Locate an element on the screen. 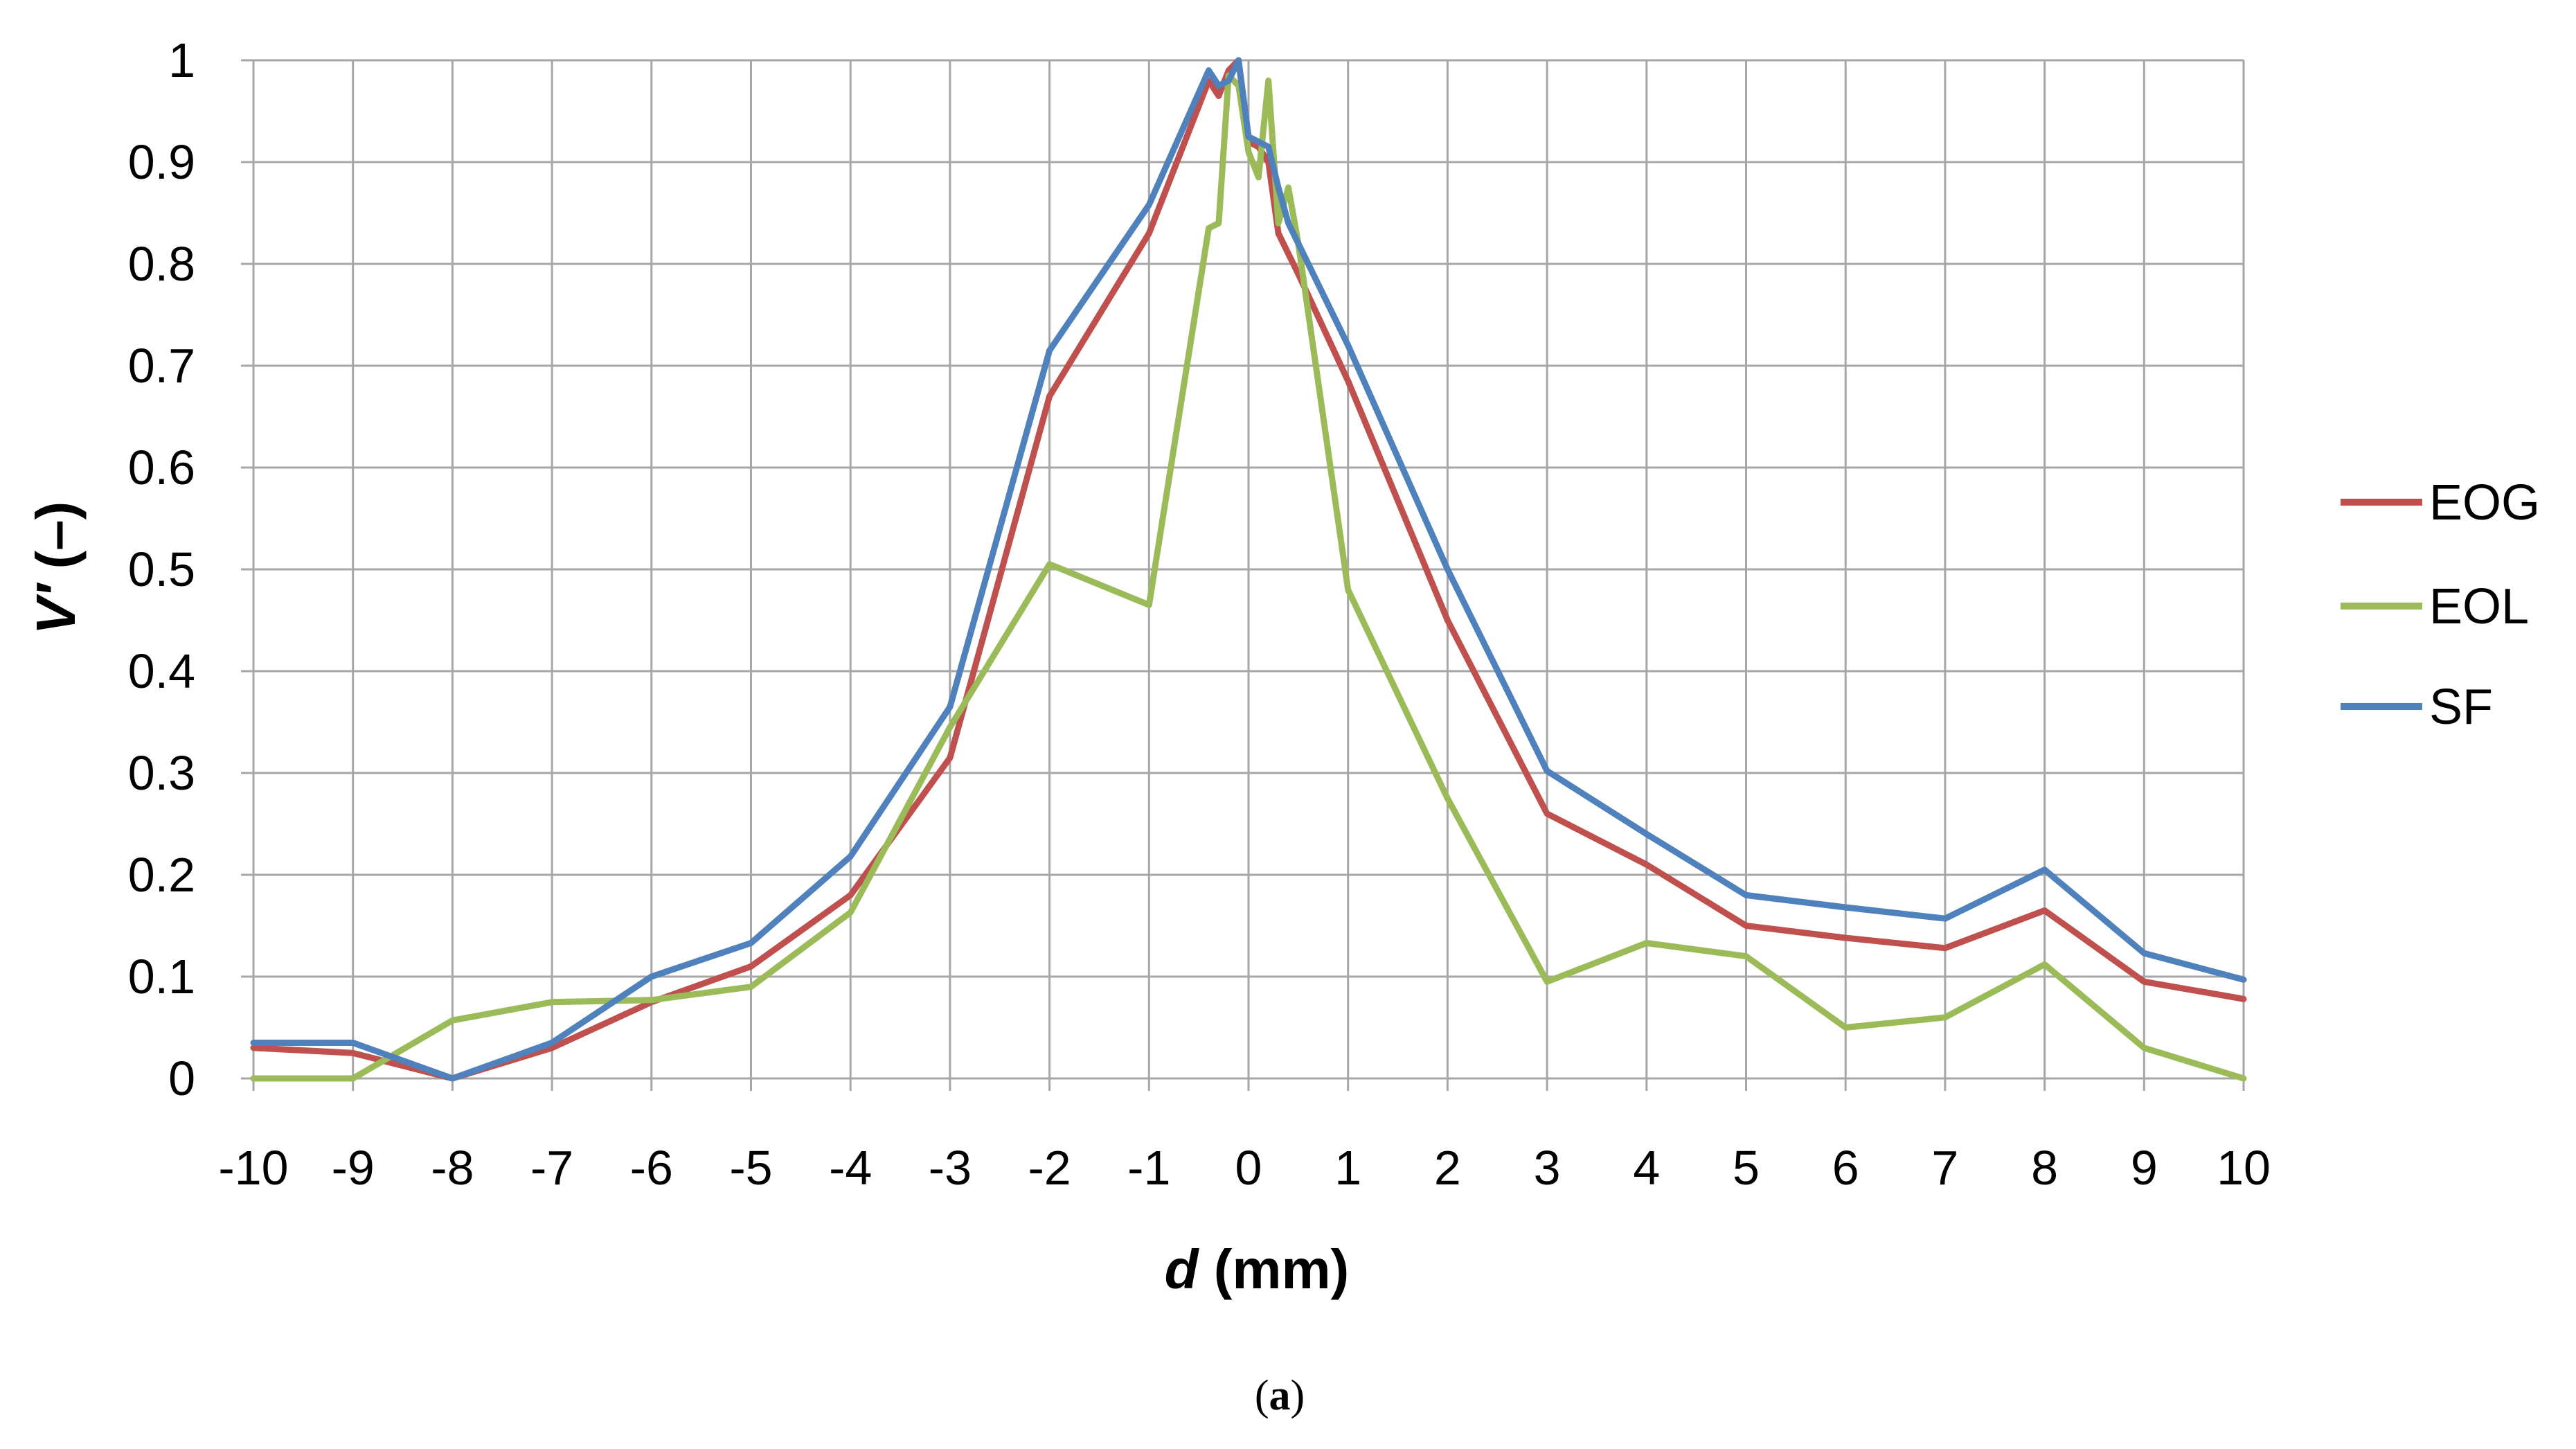 This screenshot has width=2576, height=1449. x-tick-label-15: 5 is located at coordinates (1747, 1168).